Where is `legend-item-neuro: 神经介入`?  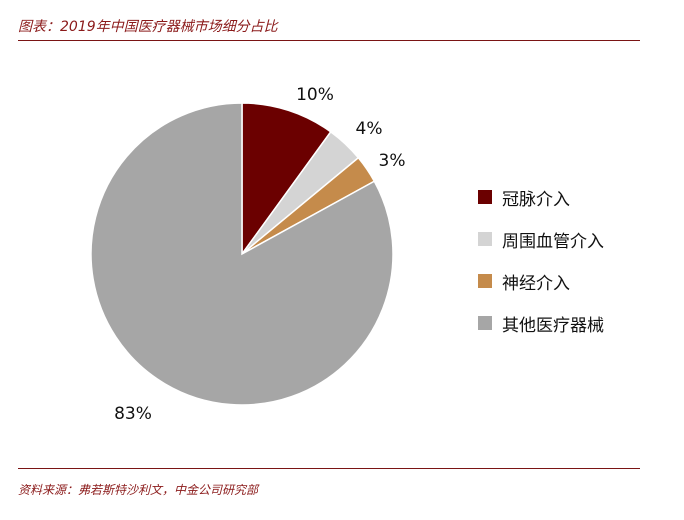 legend-item-neuro: 神经介入 is located at coordinates (541, 281).